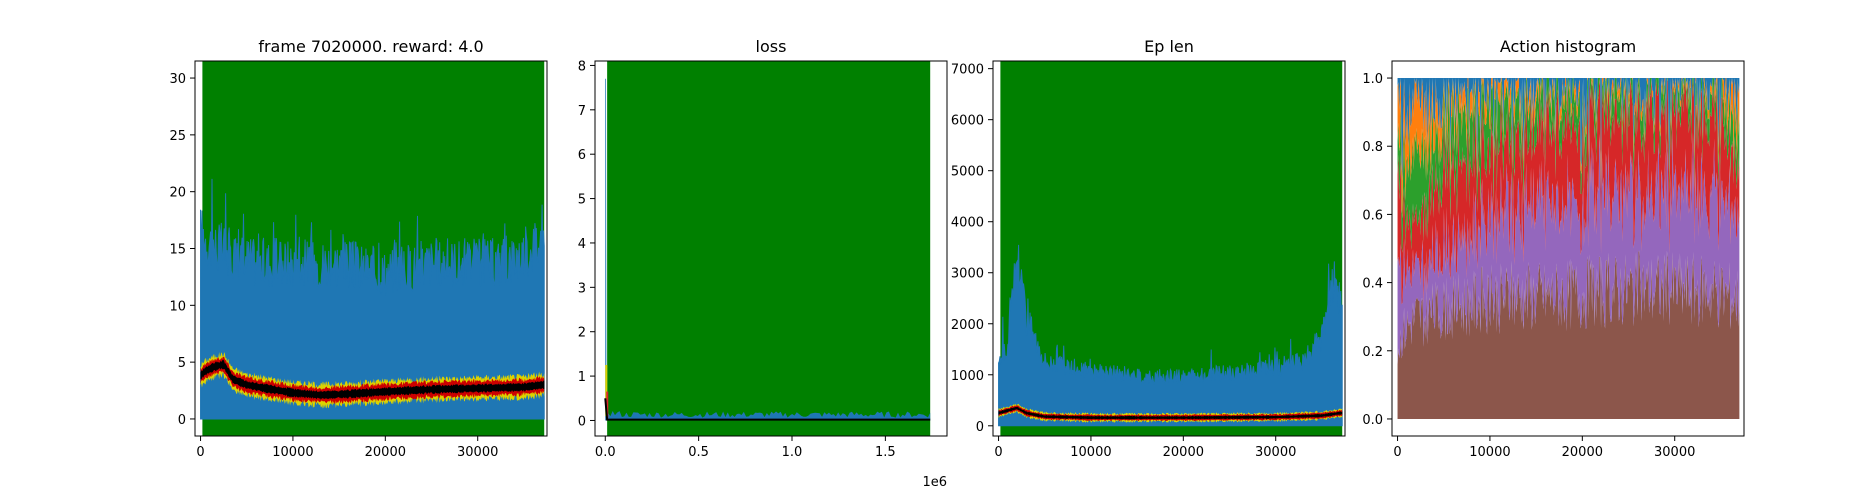  What do you see at coordinates (1372, 147) in the screenshot?
I see `y-tick-label: 0.8` at bounding box center [1372, 147].